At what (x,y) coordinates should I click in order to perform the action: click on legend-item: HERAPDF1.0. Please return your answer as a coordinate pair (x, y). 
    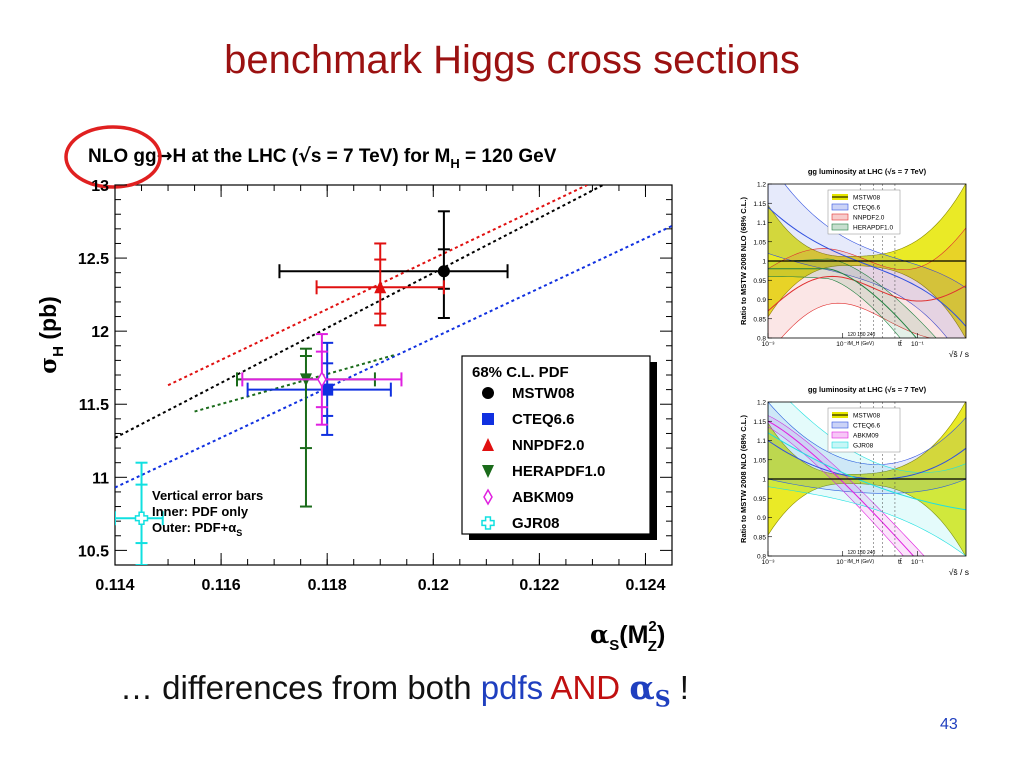
    Looking at the image, I should click on (543, 471).